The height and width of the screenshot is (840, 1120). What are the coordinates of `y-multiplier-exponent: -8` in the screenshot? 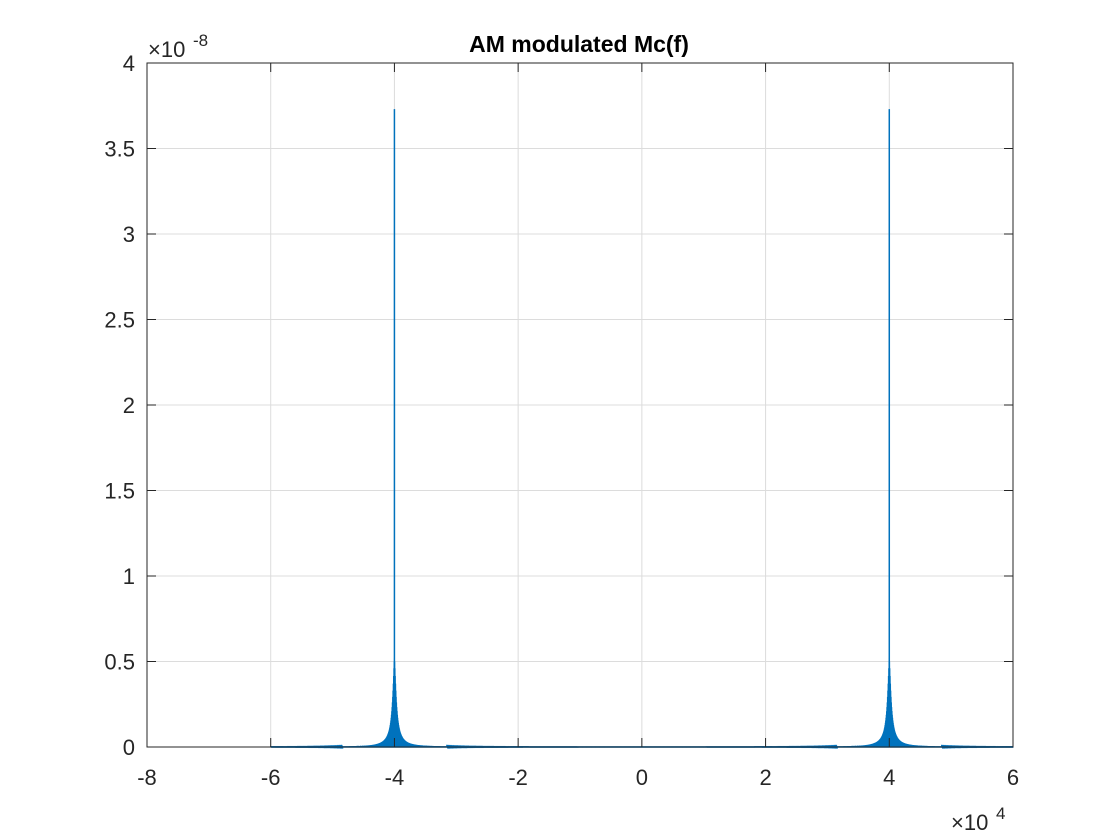 It's located at (200, 40).